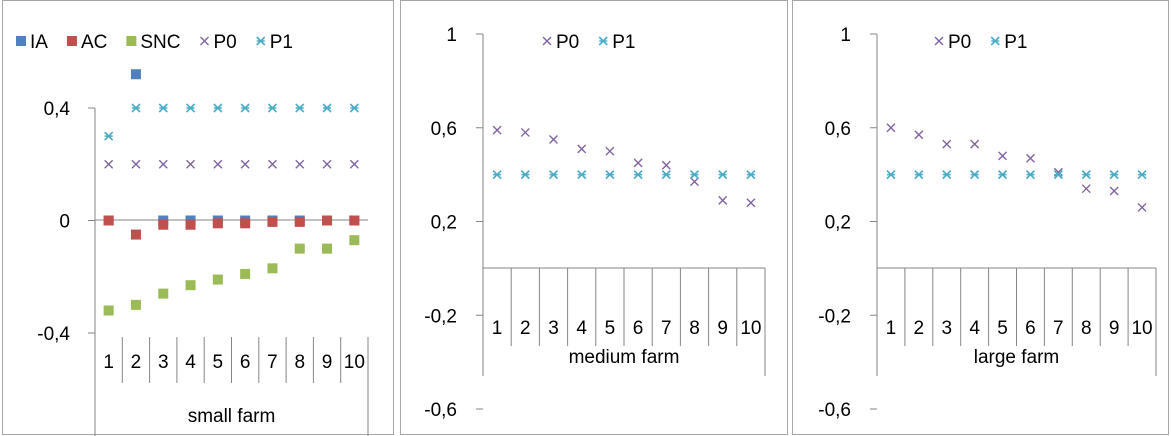 This screenshot has height=436, width=1171. What do you see at coordinates (1017, 357) in the screenshot?
I see `x-axis-label: large farm` at bounding box center [1017, 357].